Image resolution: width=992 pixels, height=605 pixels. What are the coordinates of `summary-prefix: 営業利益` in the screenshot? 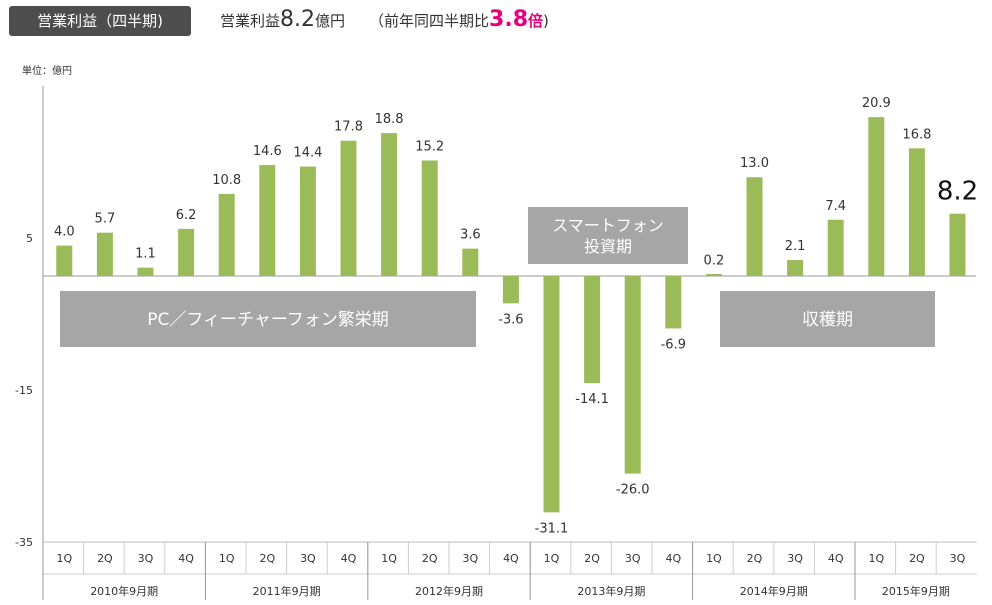 It's located at (250, 21).